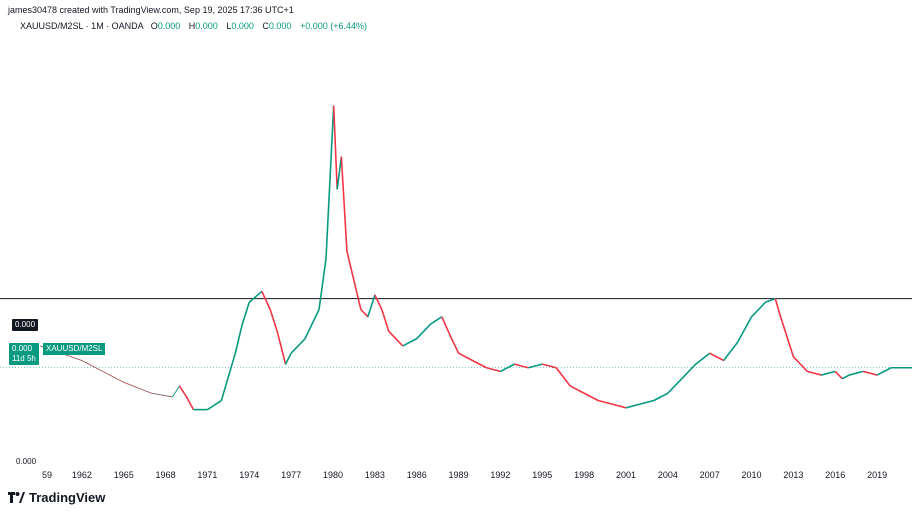 This screenshot has width=912, height=513. What do you see at coordinates (207, 475) in the screenshot?
I see `x-tick-label: 1971` at bounding box center [207, 475].